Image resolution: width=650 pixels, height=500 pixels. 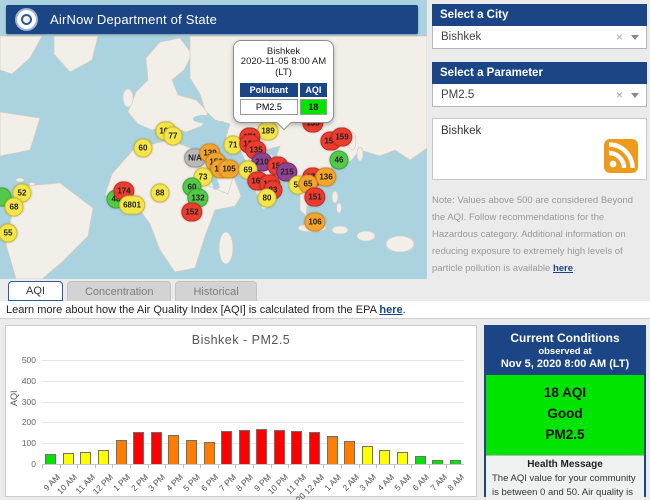 What do you see at coordinates (132, 205) in the screenshot?
I see `map-marker: 6801` at bounding box center [132, 205].